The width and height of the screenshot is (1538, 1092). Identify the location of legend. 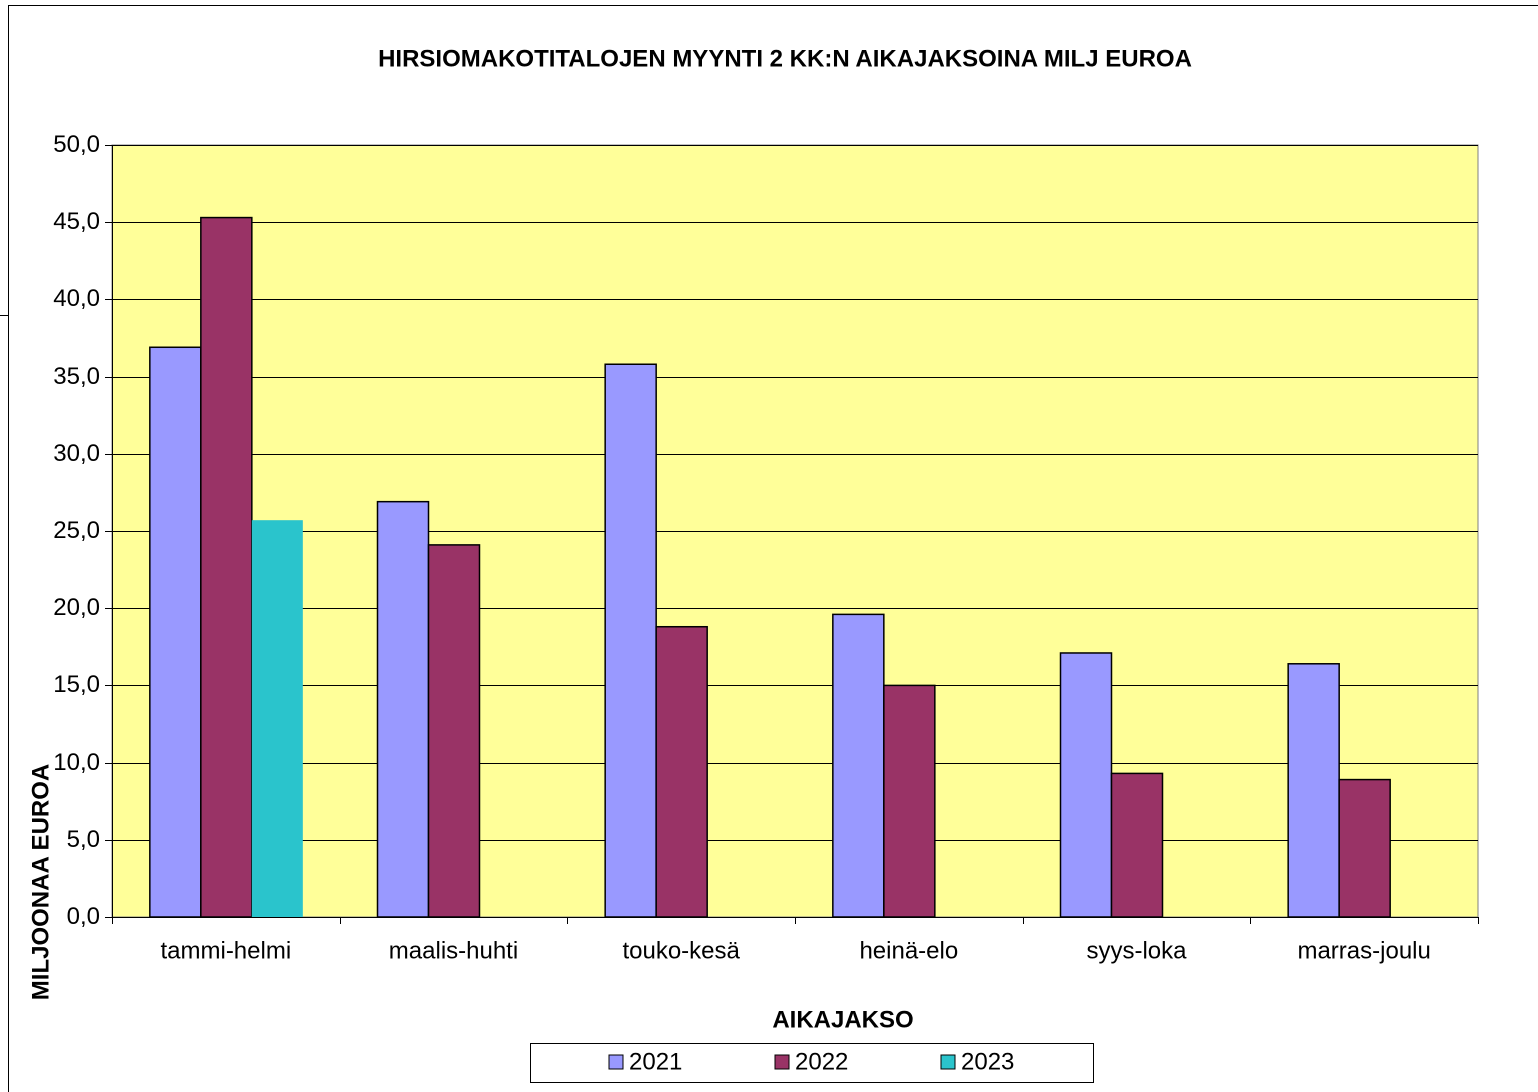
(812, 1063).